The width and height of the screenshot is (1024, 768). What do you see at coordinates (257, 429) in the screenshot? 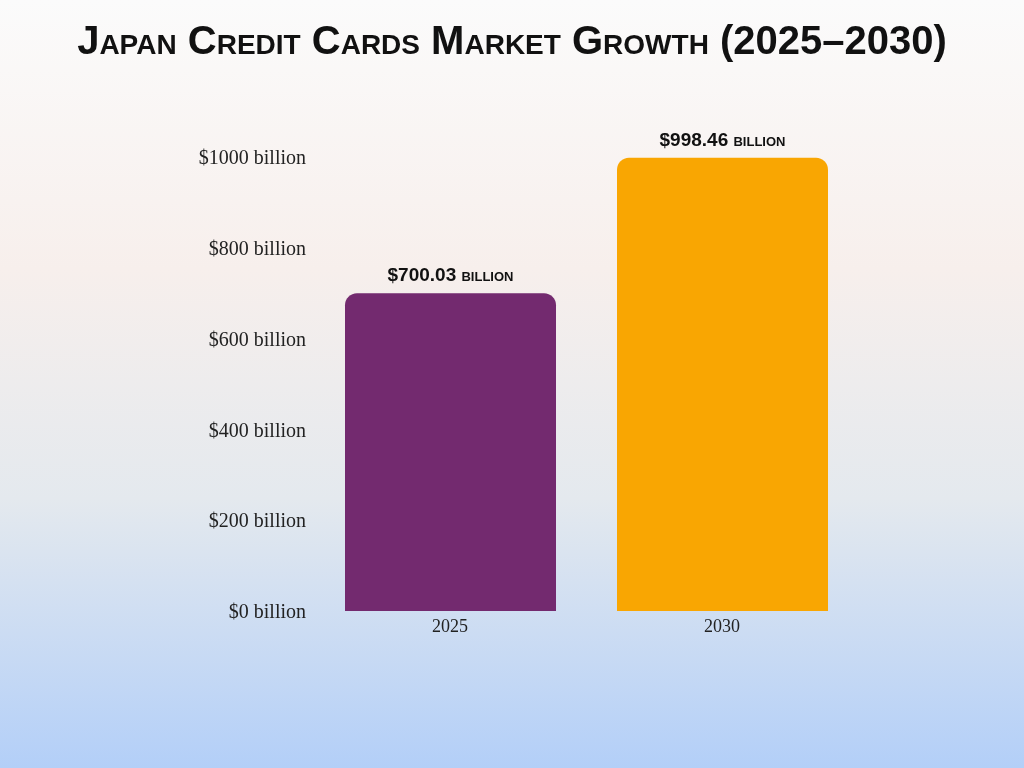
I see `y-tick-label: $400 billion` at bounding box center [257, 429].